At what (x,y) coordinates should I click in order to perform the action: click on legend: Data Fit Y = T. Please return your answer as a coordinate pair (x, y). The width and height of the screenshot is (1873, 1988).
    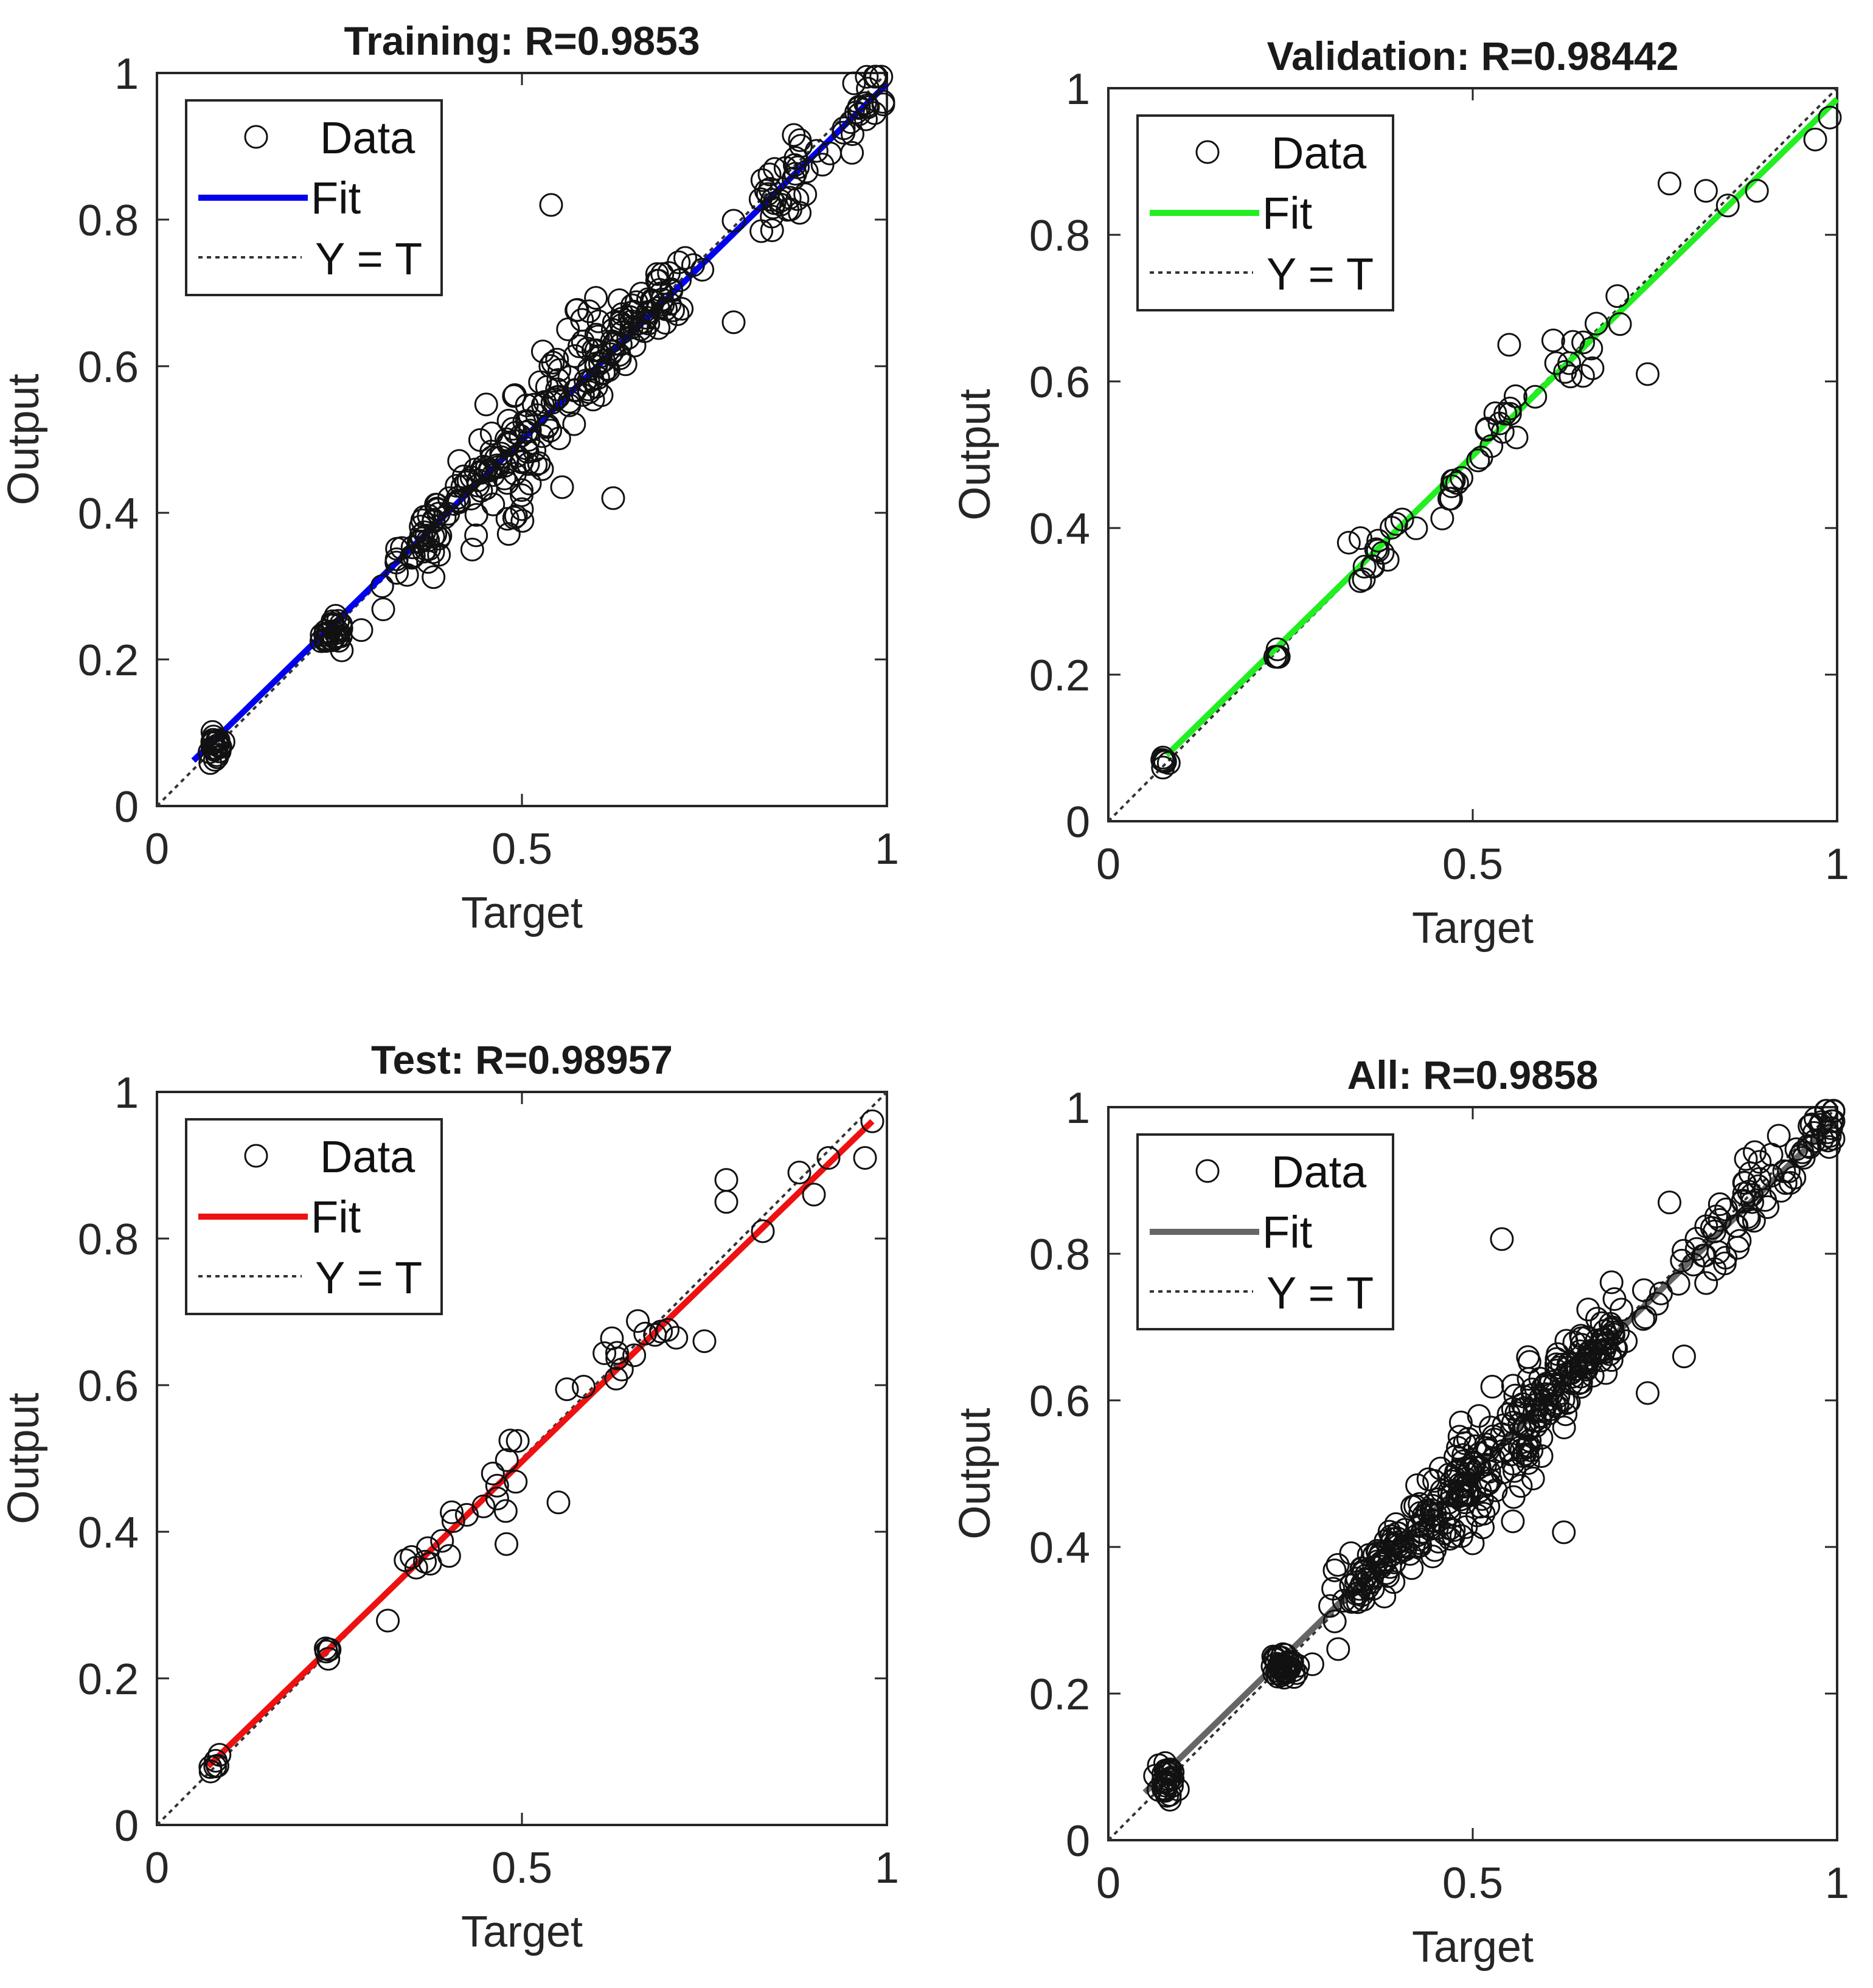
    Looking at the image, I should click on (1265, 1231).